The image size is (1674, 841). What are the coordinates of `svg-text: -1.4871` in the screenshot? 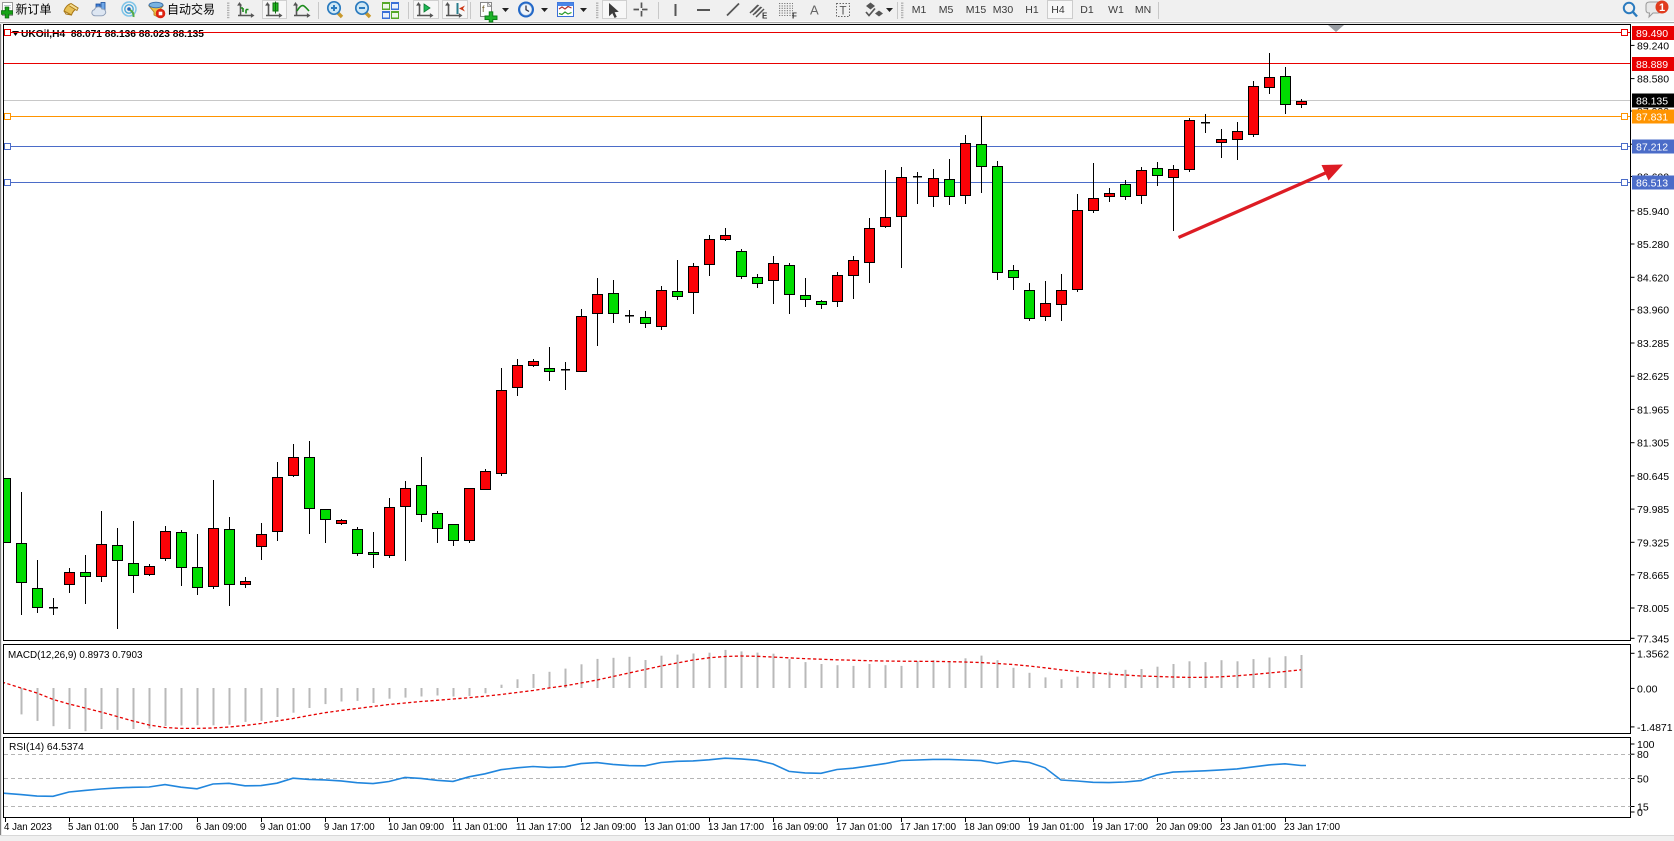 It's located at (1655, 728).